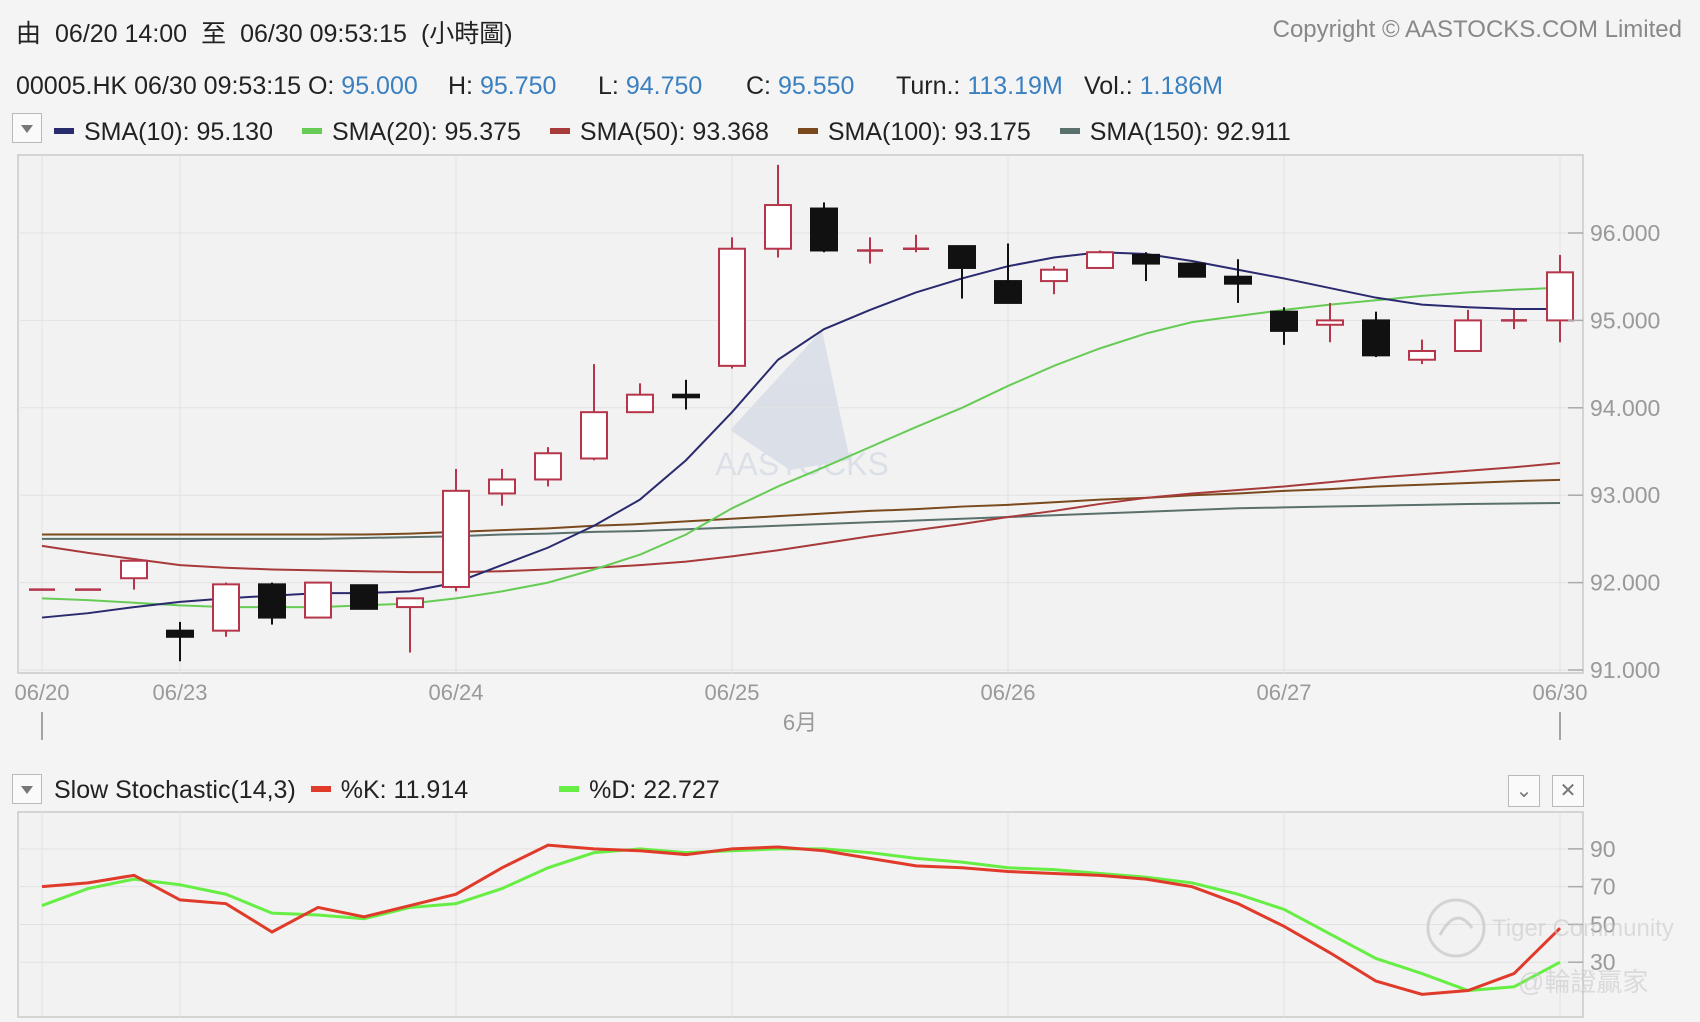 The width and height of the screenshot is (1700, 1022). I want to click on legend-swatch-k, so click(320, 789).